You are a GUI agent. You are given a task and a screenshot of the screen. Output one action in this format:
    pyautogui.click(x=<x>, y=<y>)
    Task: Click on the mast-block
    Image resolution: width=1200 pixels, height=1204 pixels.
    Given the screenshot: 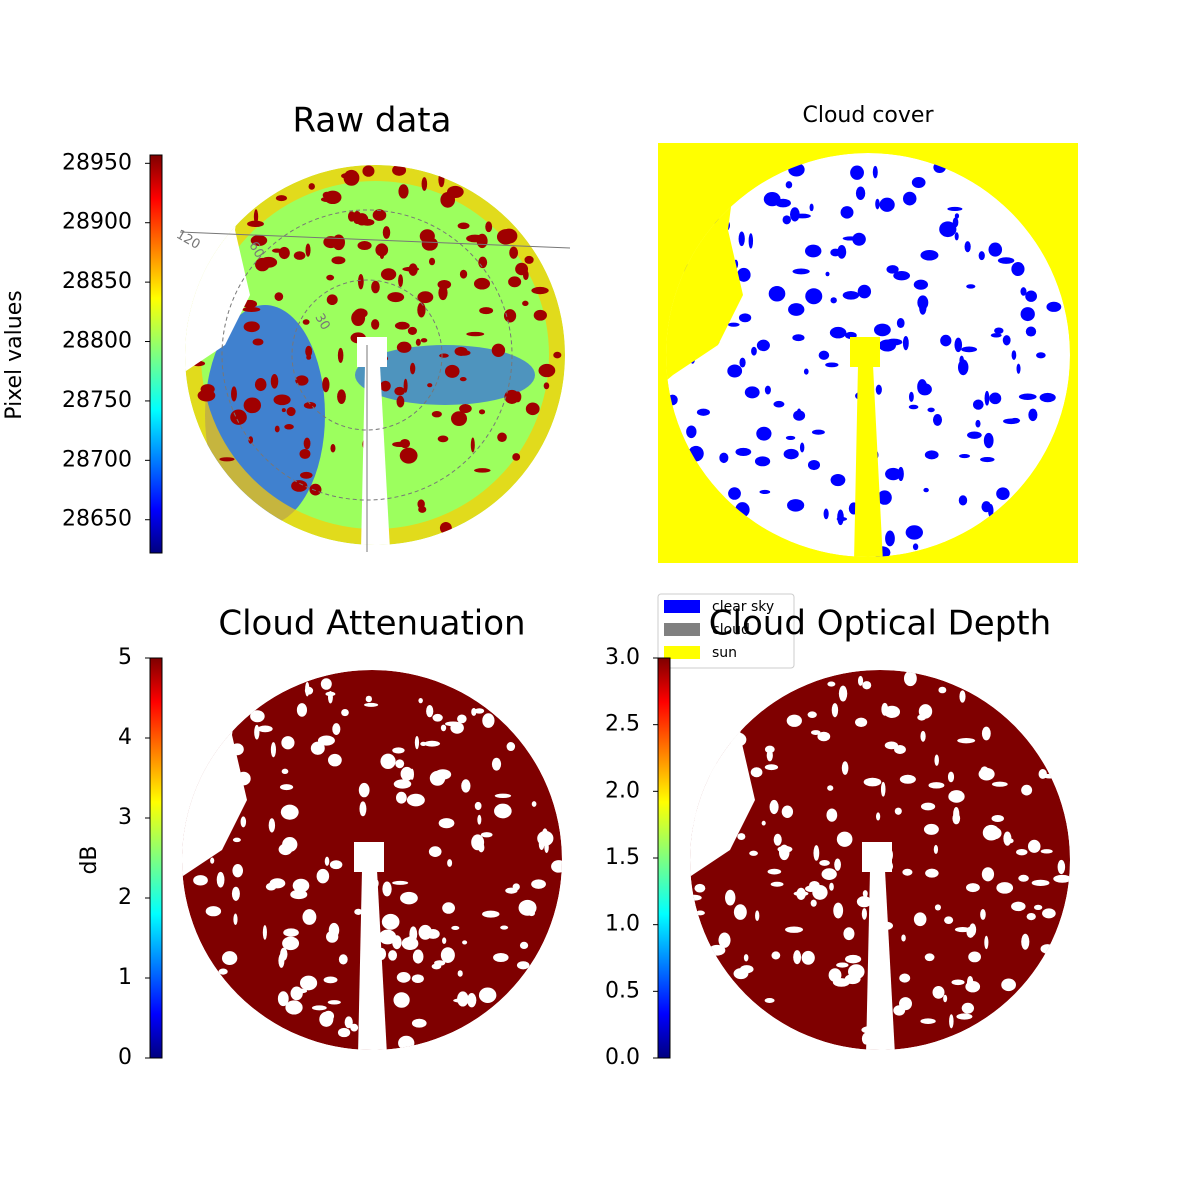 What is the action you would take?
    pyautogui.click(x=865, y=352)
    